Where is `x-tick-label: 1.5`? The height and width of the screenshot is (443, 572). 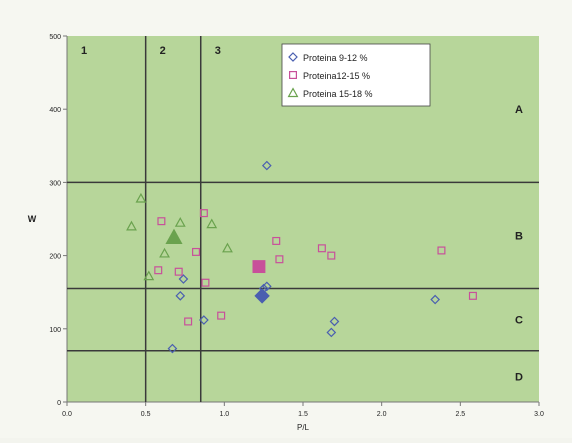
x-tick-label: 1.5 is located at coordinates (303, 414).